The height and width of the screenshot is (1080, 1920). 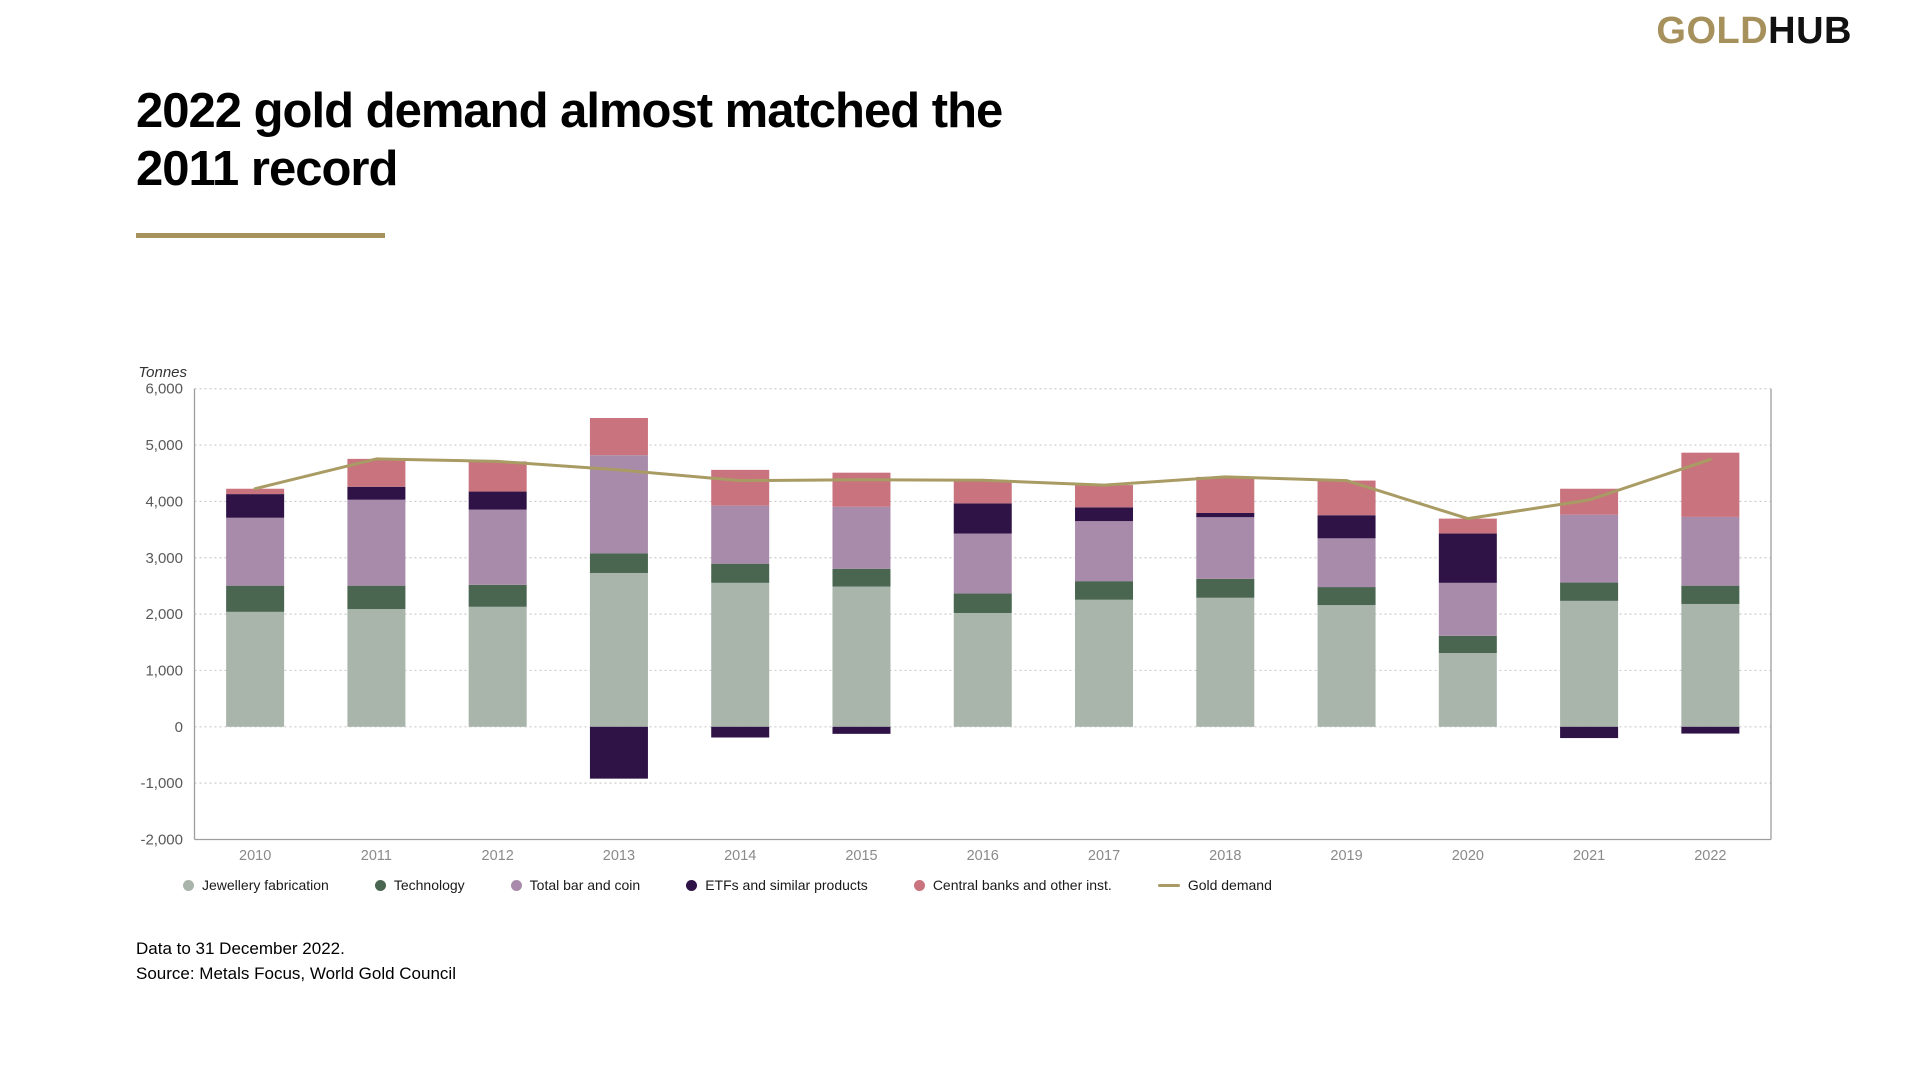 I want to click on goldhub-logo: GOLDHUB, so click(x=1754, y=31).